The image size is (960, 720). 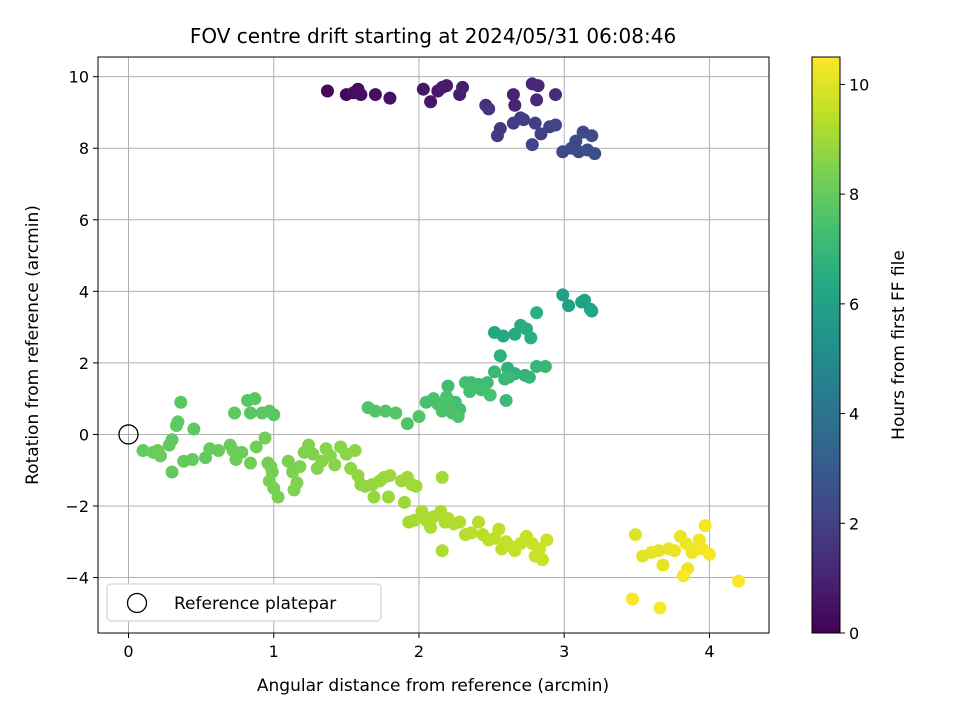 I want to click on x-axis-ticks: 0 1 2 3 4, so click(x=419, y=647).